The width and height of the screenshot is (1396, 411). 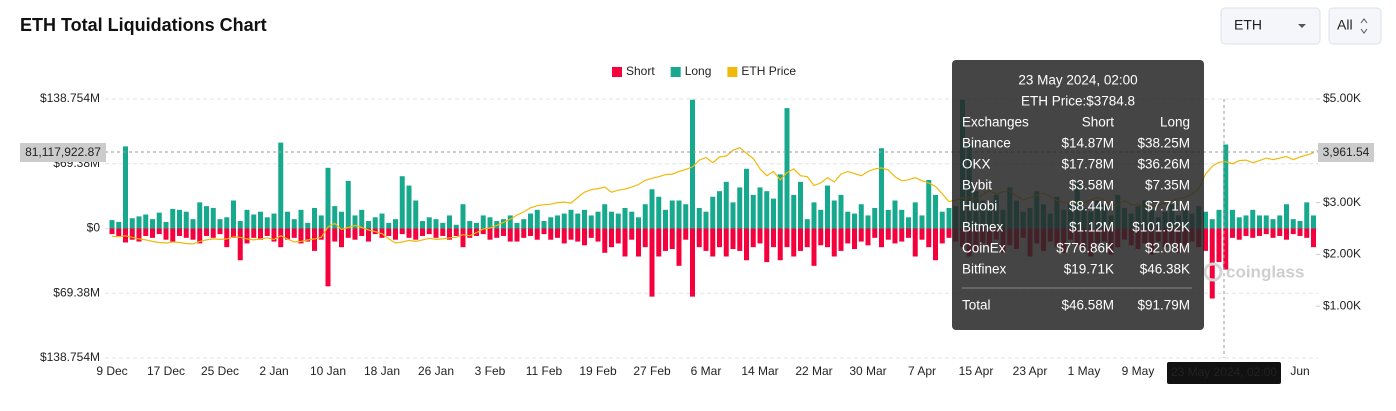 I want to click on tooltip-total: $46.58M, so click(x=1087, y=305).